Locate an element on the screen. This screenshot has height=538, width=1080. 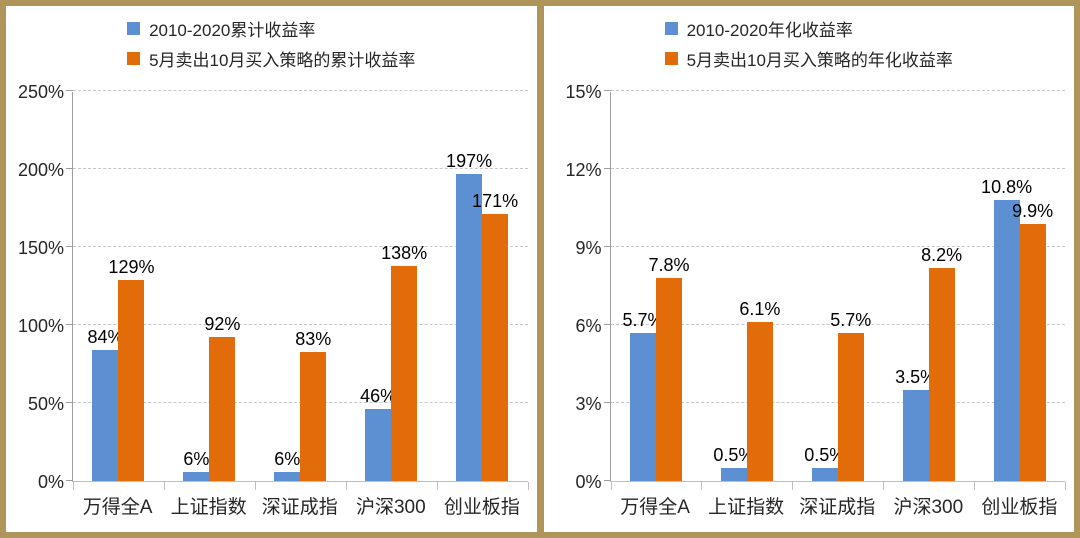
legend-item: 2010-2020年化收益率 is located at coordinates (758, 28).